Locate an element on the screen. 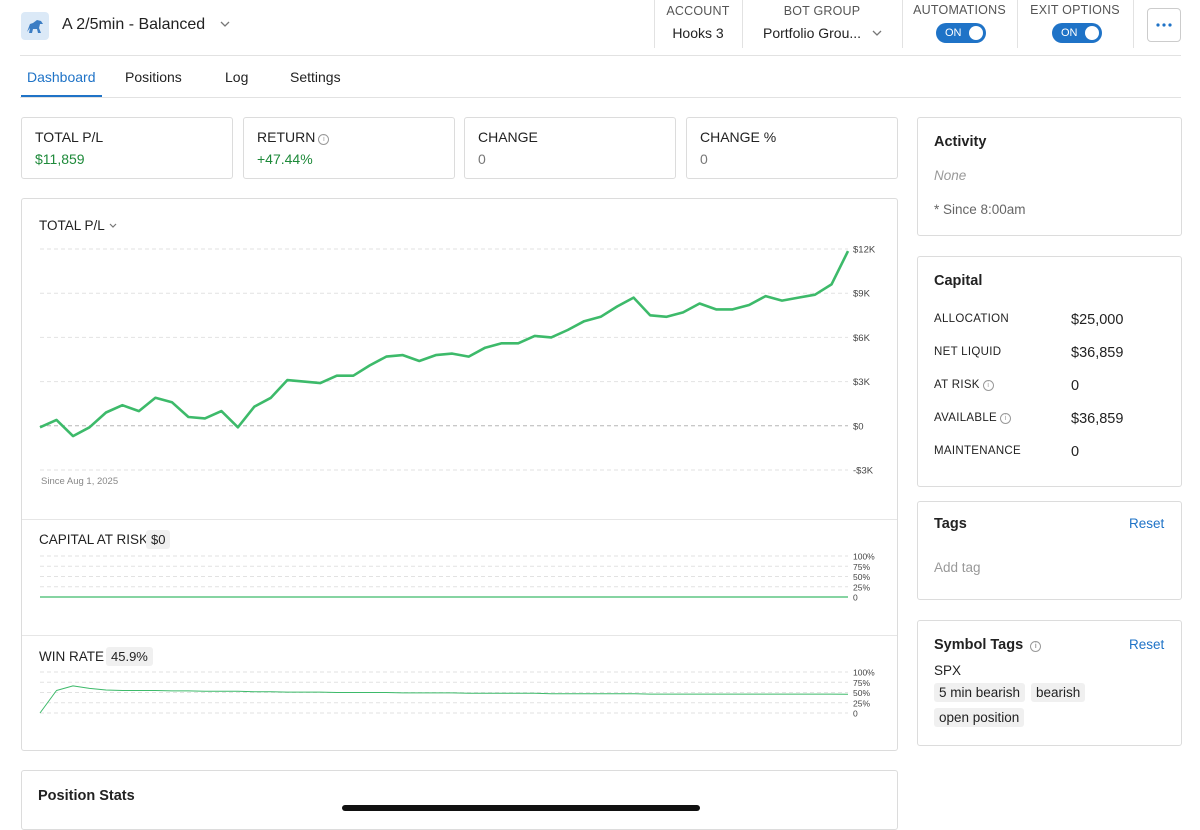  title-chevron is located at coordinates (225, 24).